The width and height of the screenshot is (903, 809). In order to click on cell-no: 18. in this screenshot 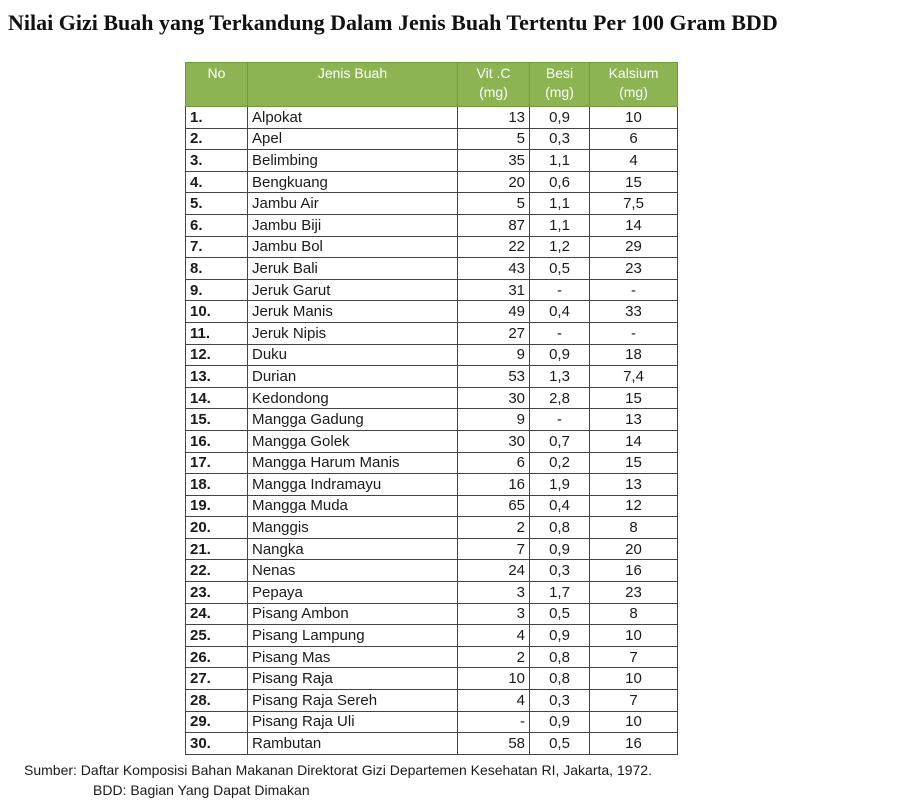, I will do `click(216, 484)`.